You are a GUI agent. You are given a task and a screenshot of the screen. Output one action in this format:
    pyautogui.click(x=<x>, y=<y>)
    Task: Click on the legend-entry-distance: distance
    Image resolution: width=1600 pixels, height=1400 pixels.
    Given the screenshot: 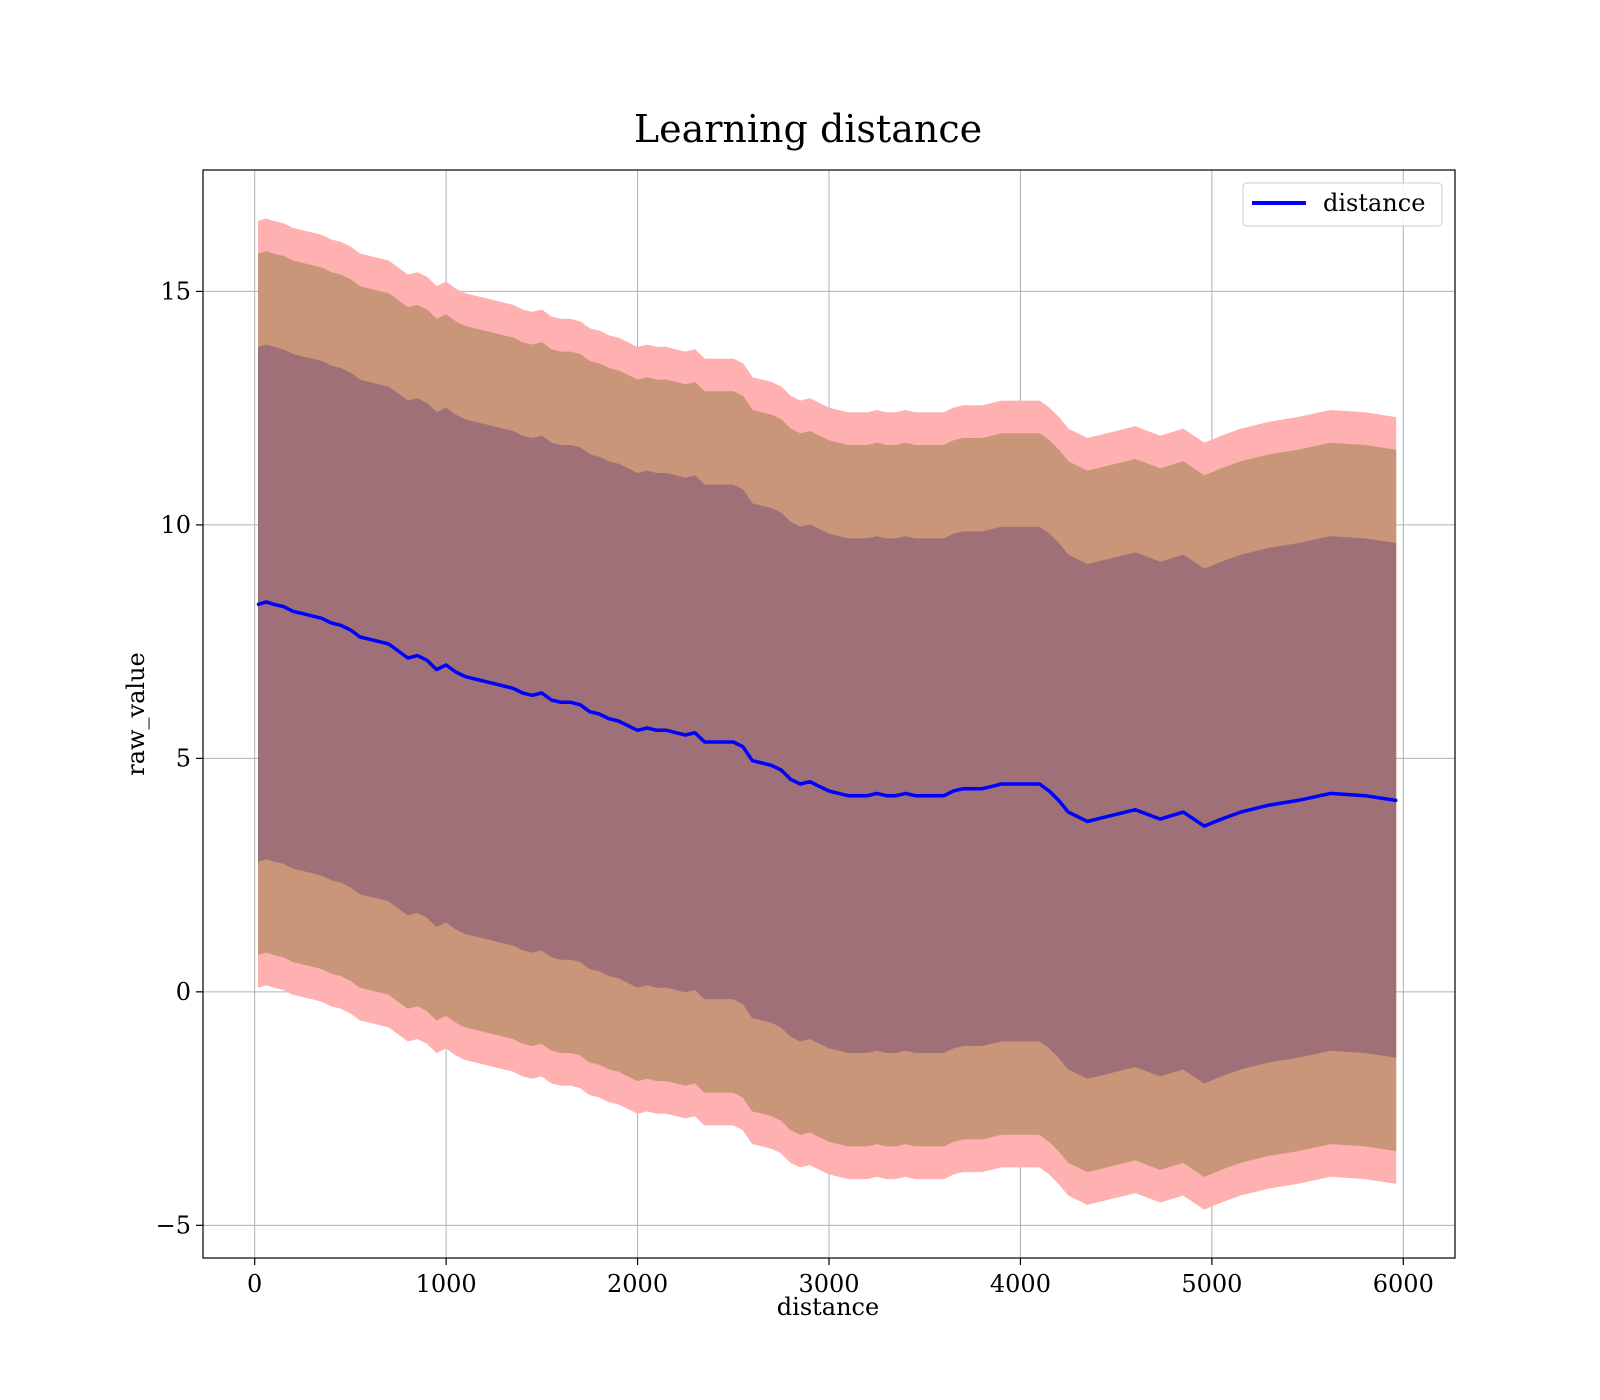 What is the action you would take?
    pyautogui.click(x=1374, y=203)
    